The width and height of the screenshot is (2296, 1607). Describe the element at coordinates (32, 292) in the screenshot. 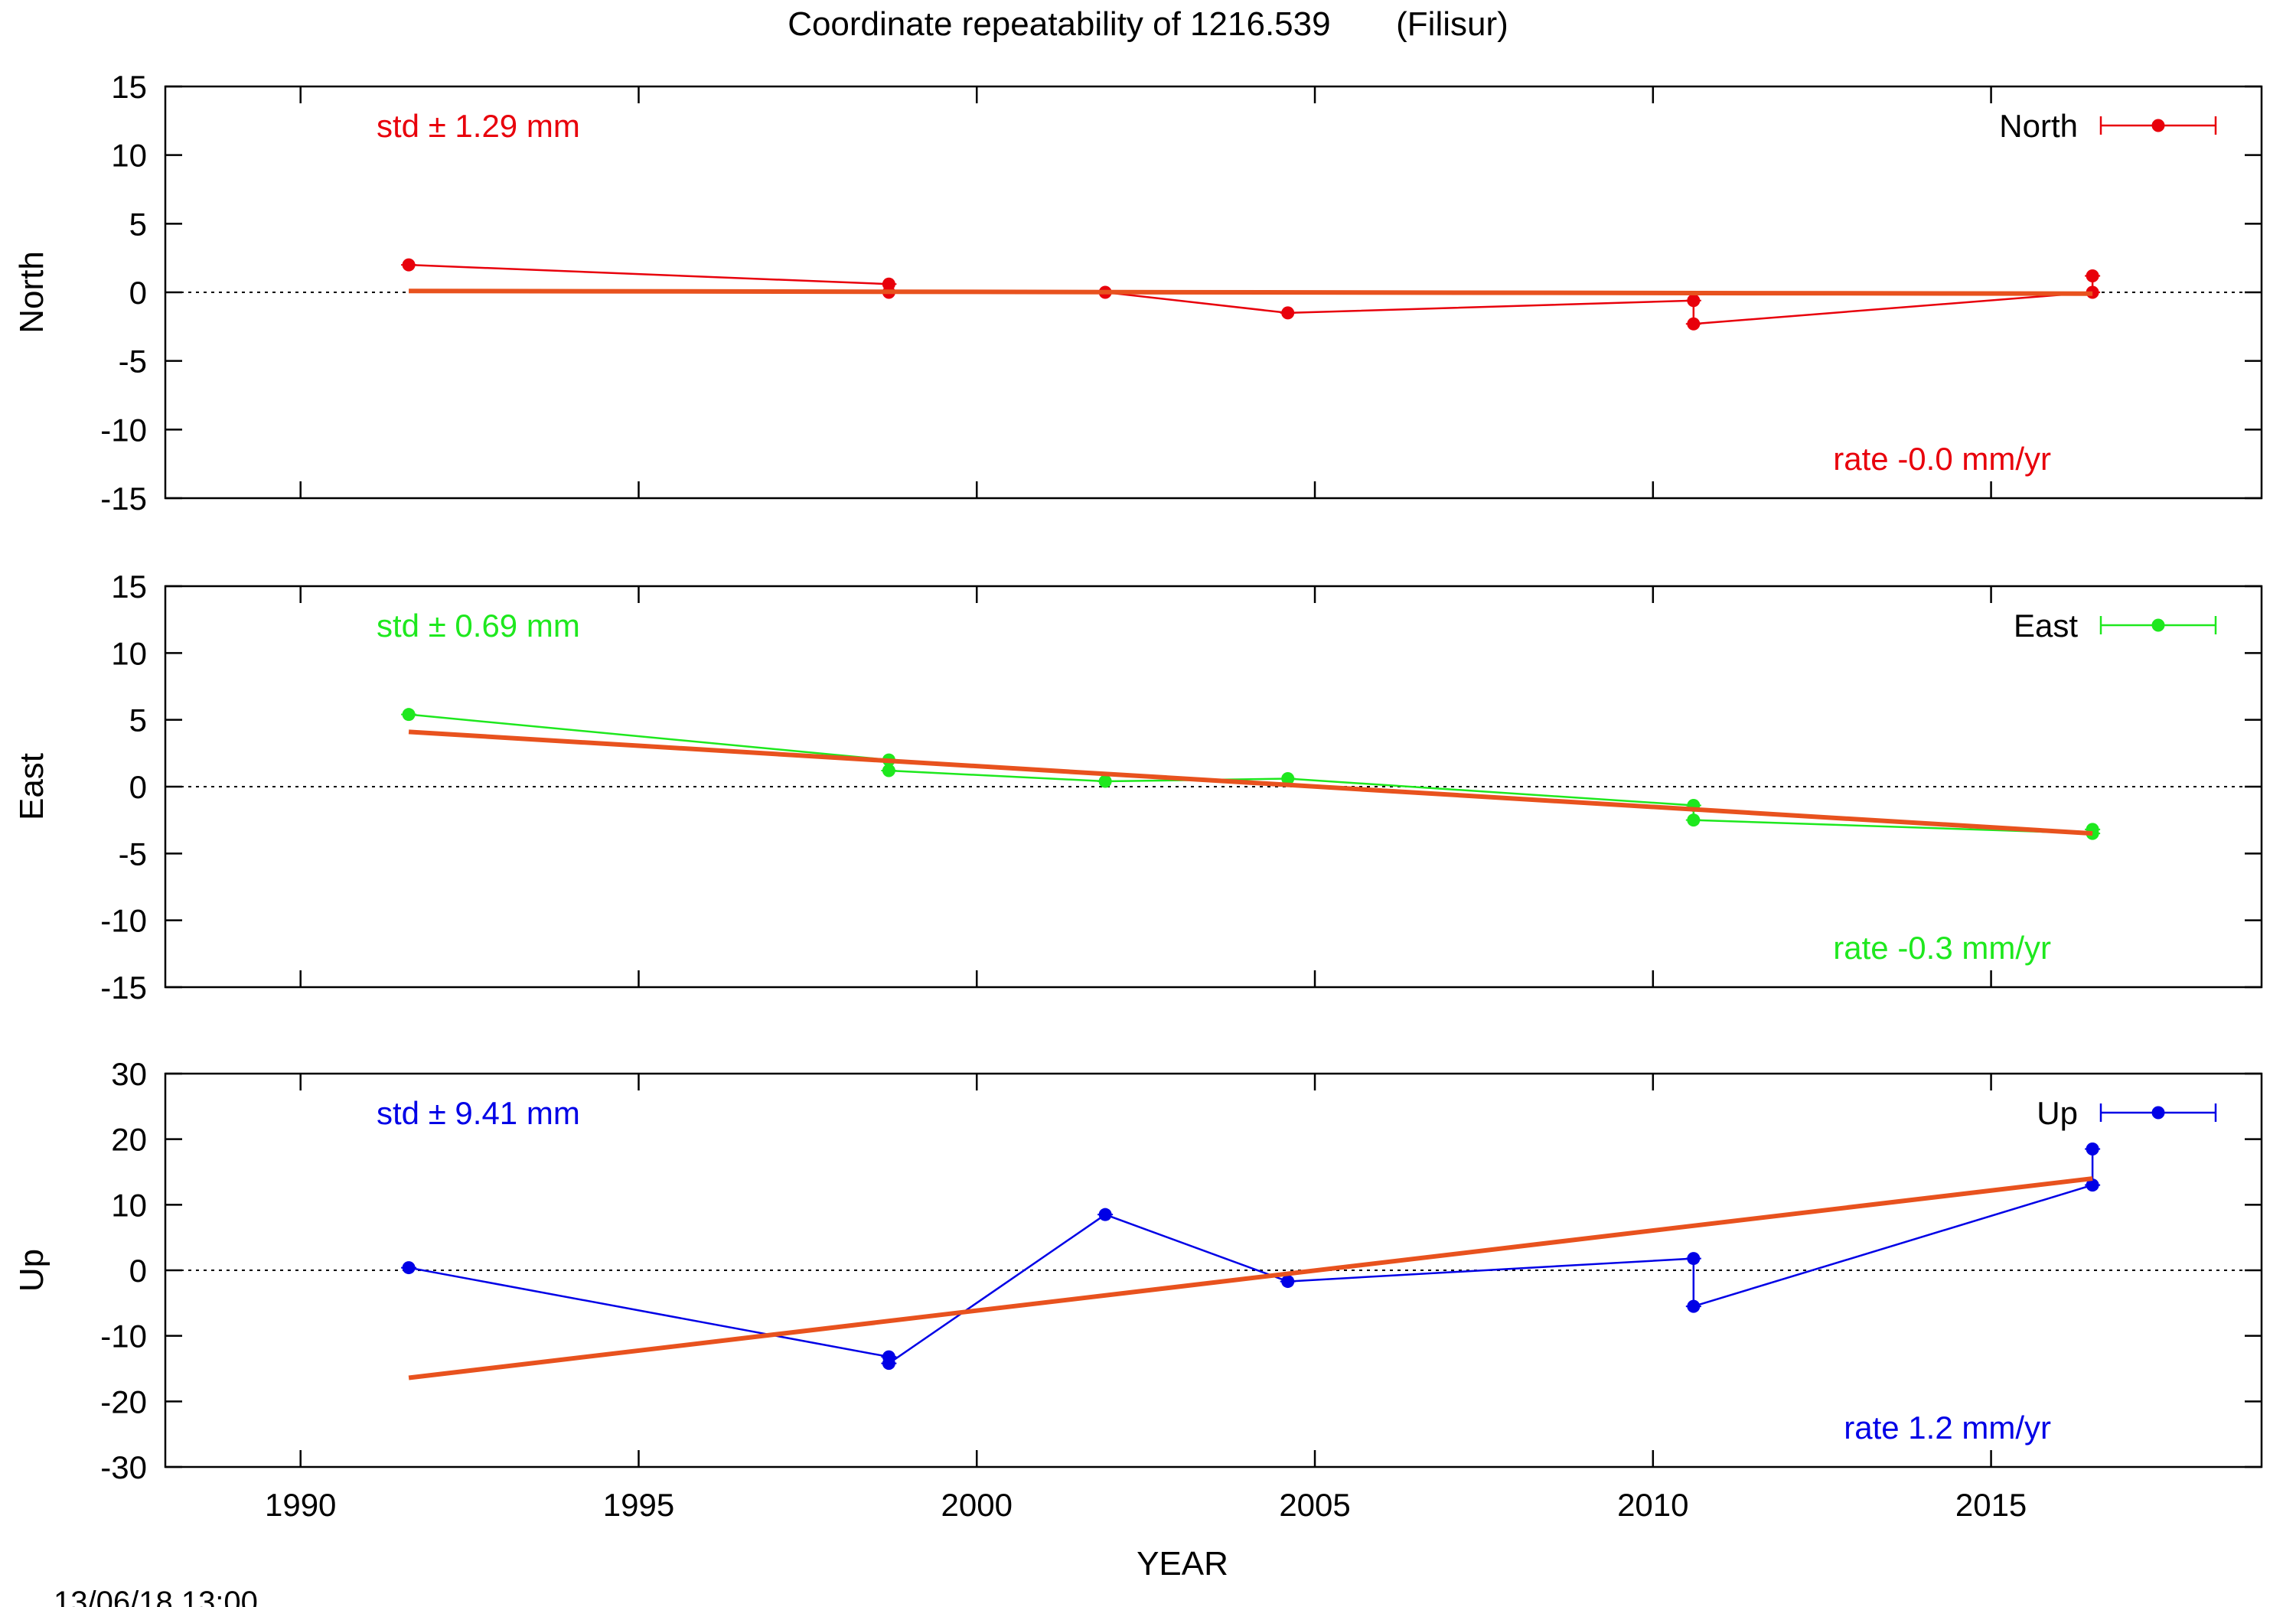

I see `y-axis-label: North` at that location.